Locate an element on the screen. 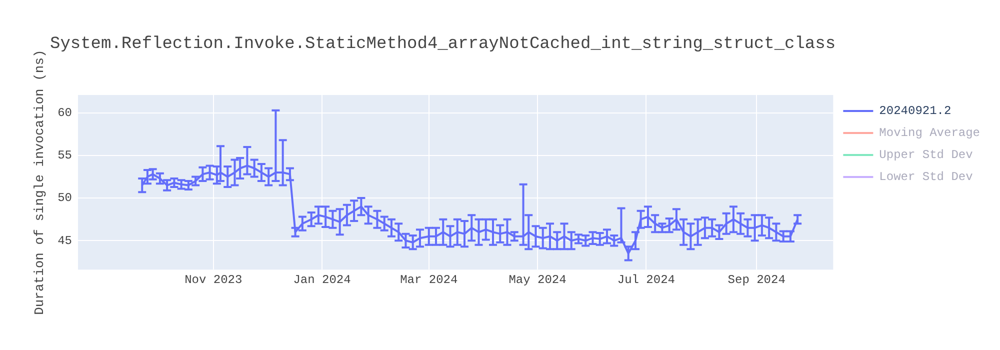 The width and height of the screenshot is (1000, 350). y-tick-label: 55 is located at coordinates (65, 155).